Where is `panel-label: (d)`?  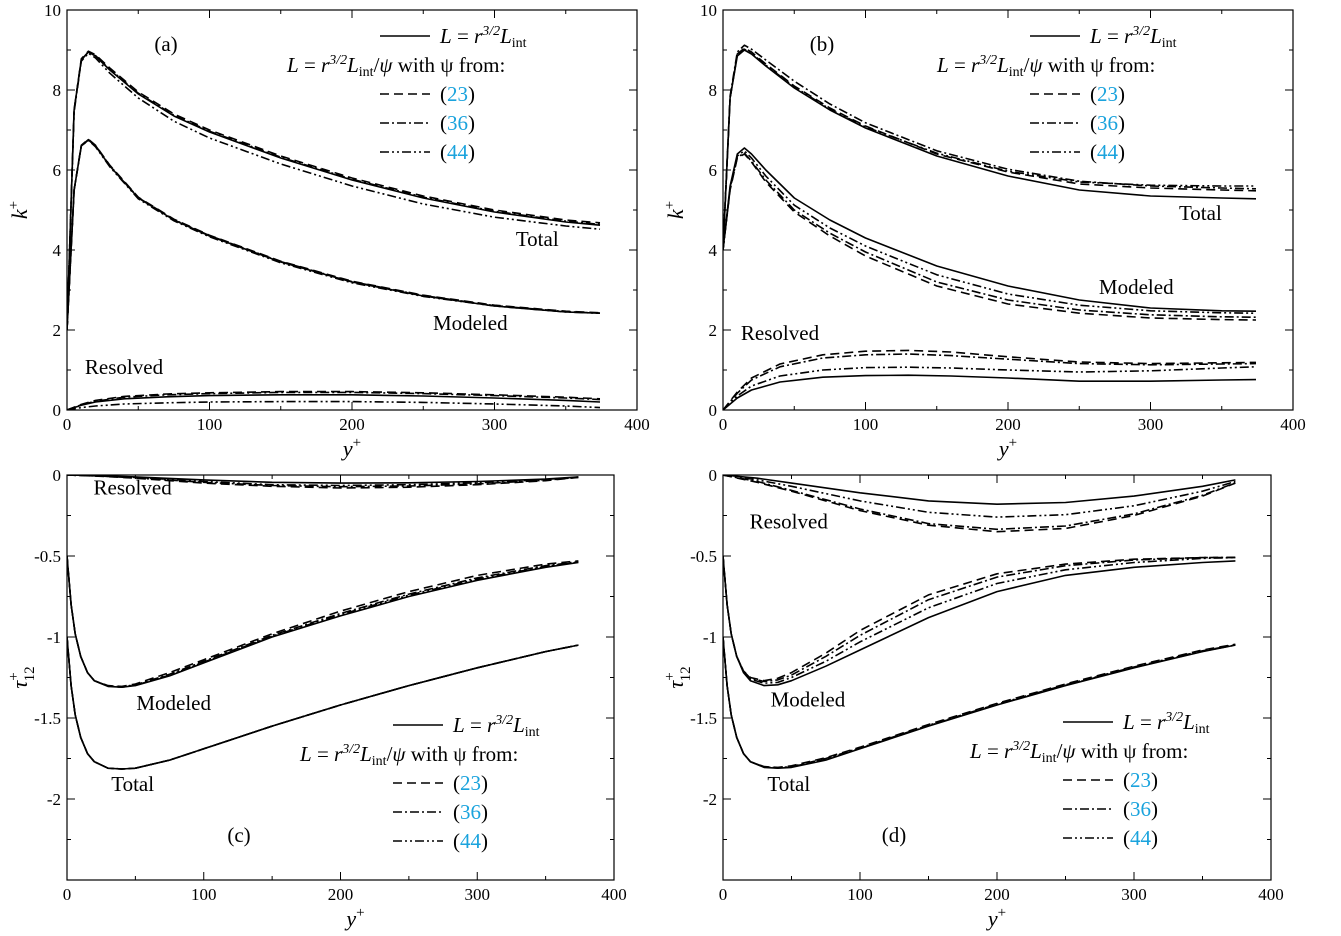
panel-label: (d) is located at coordinates (894, 835).